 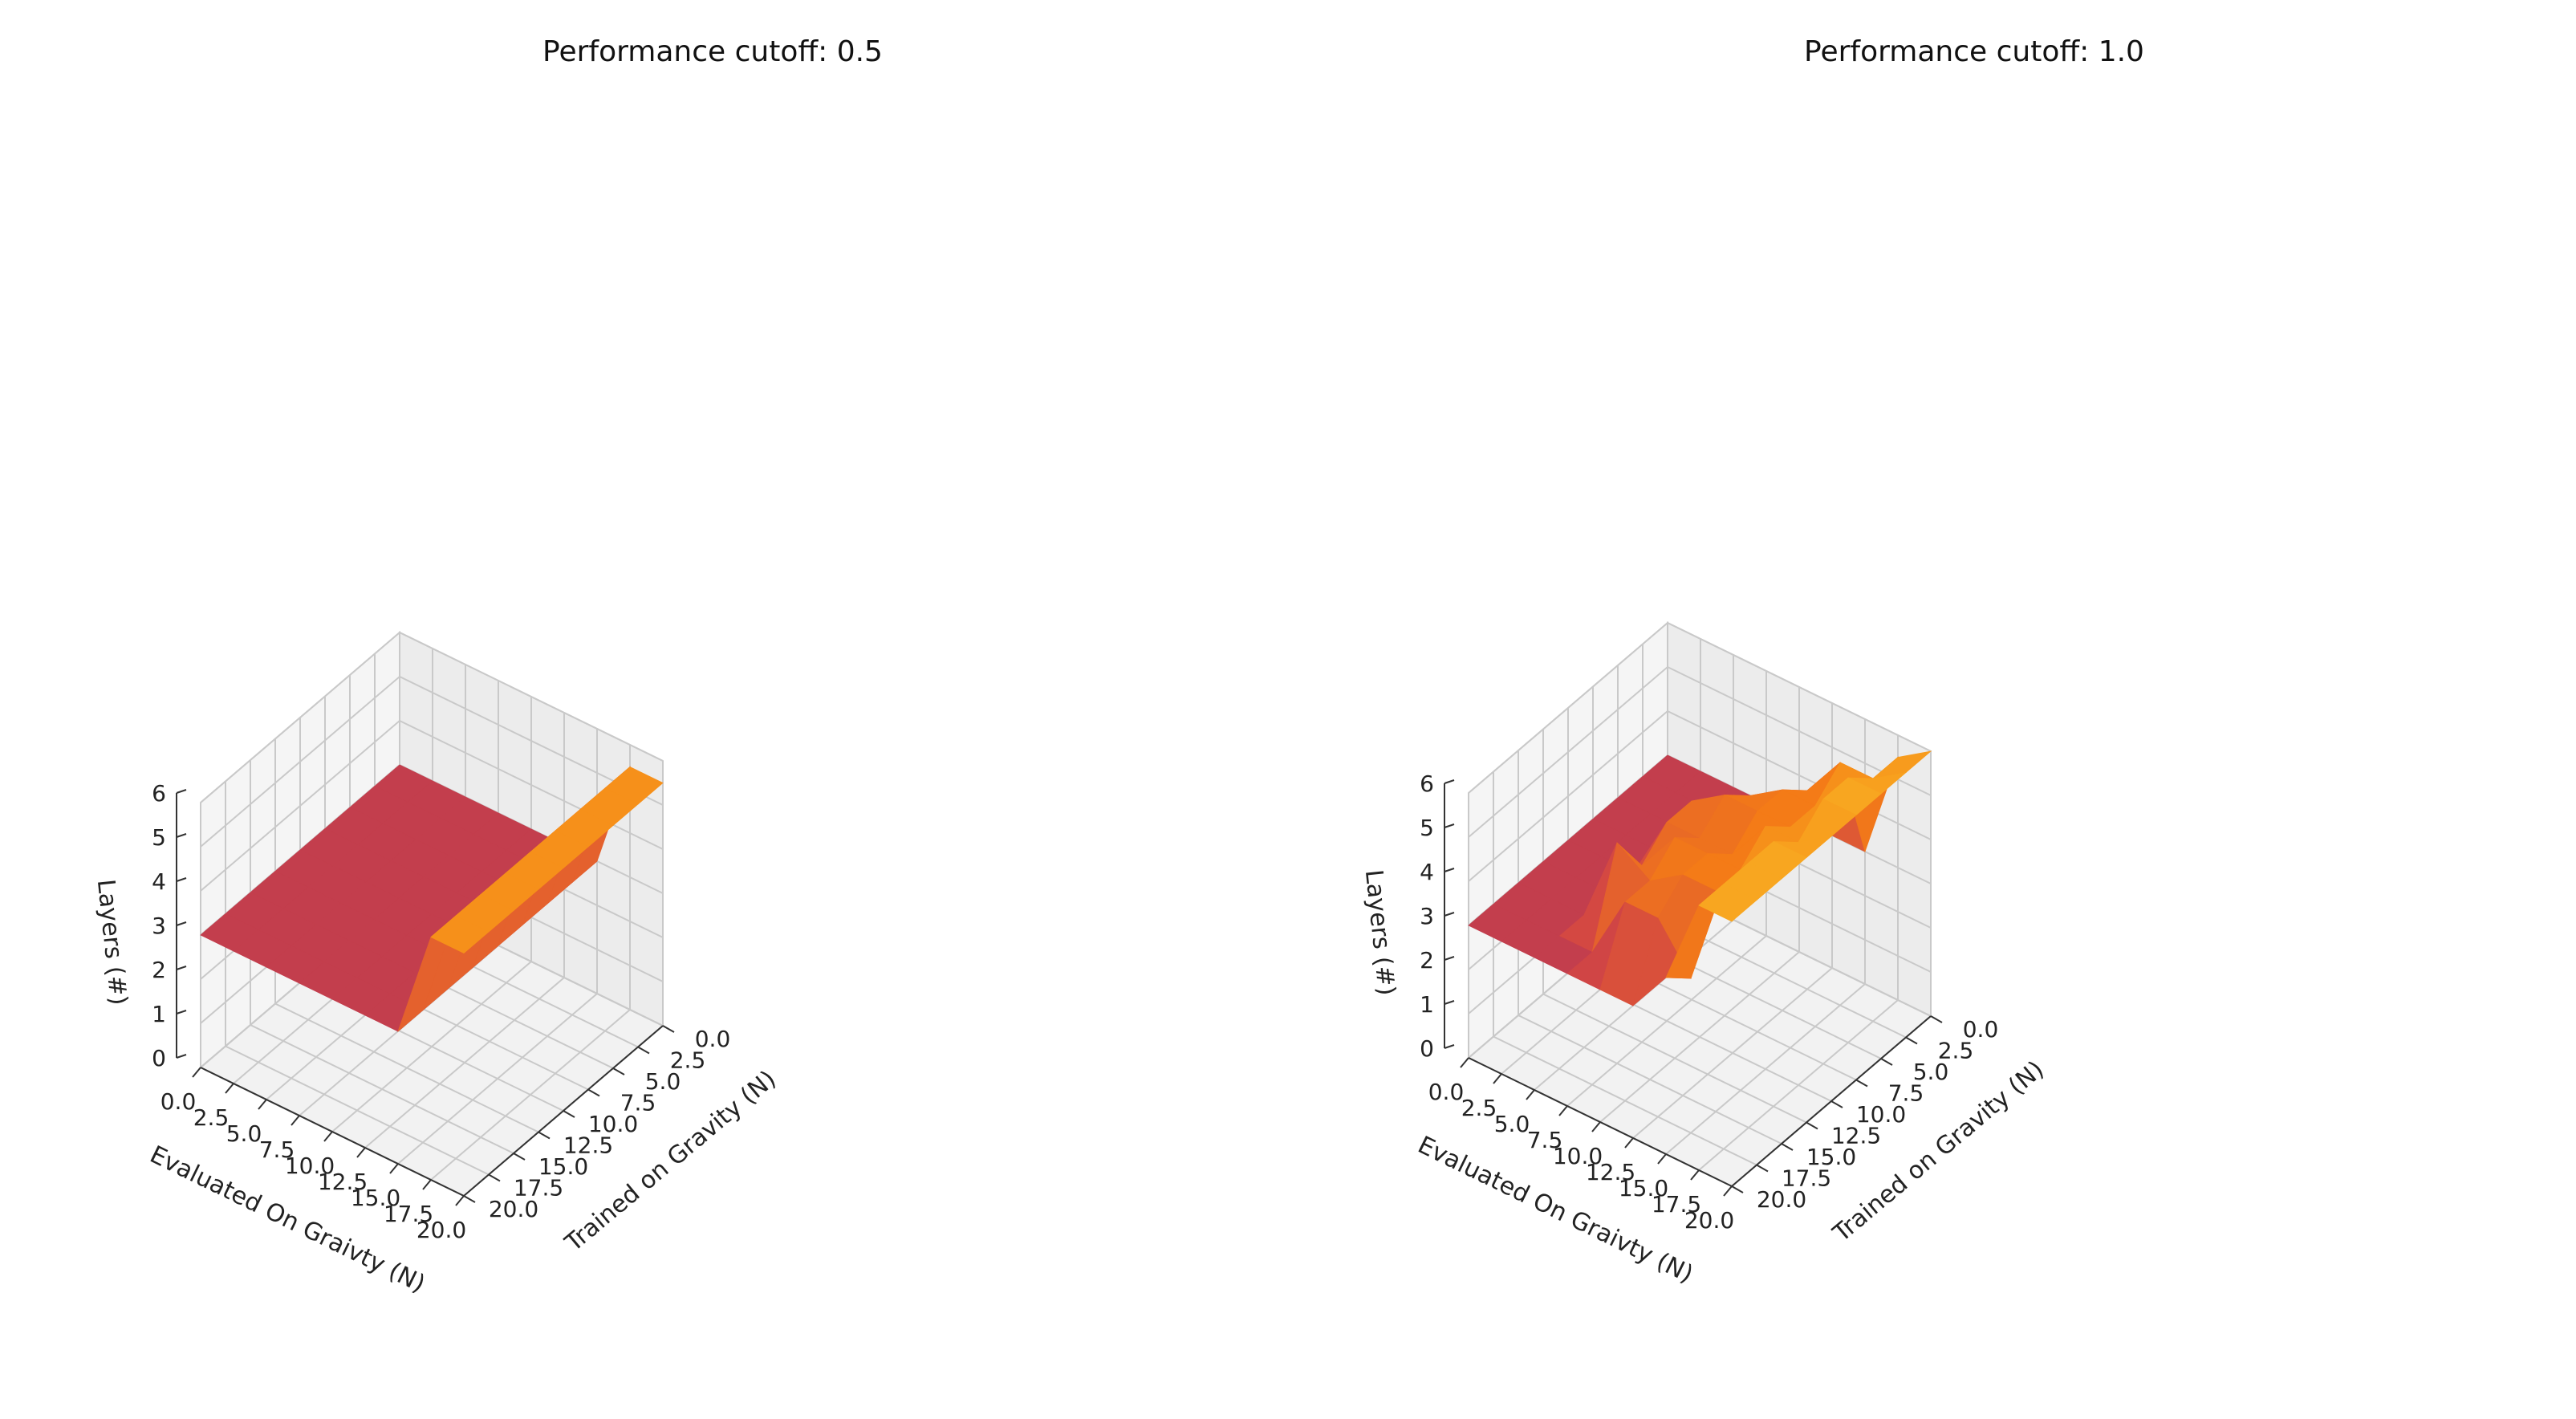 What do you see at coordinates (1479, 1108) in the screenshot?
I see `x-tick-label: 2.5` at bounding box center [1479, 1108].